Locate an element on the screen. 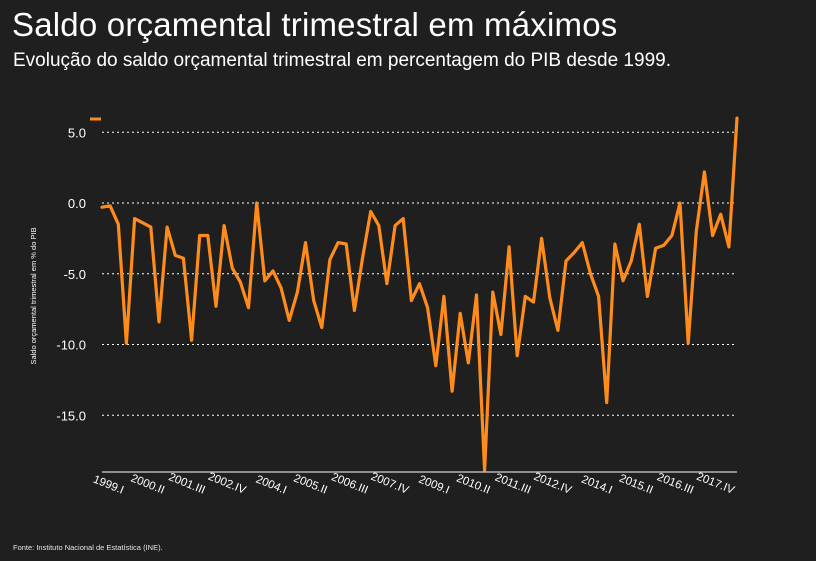 This screenshot has height=561, width=816. x-tick-label: 2007.IV is located at coordinates (390, 484).